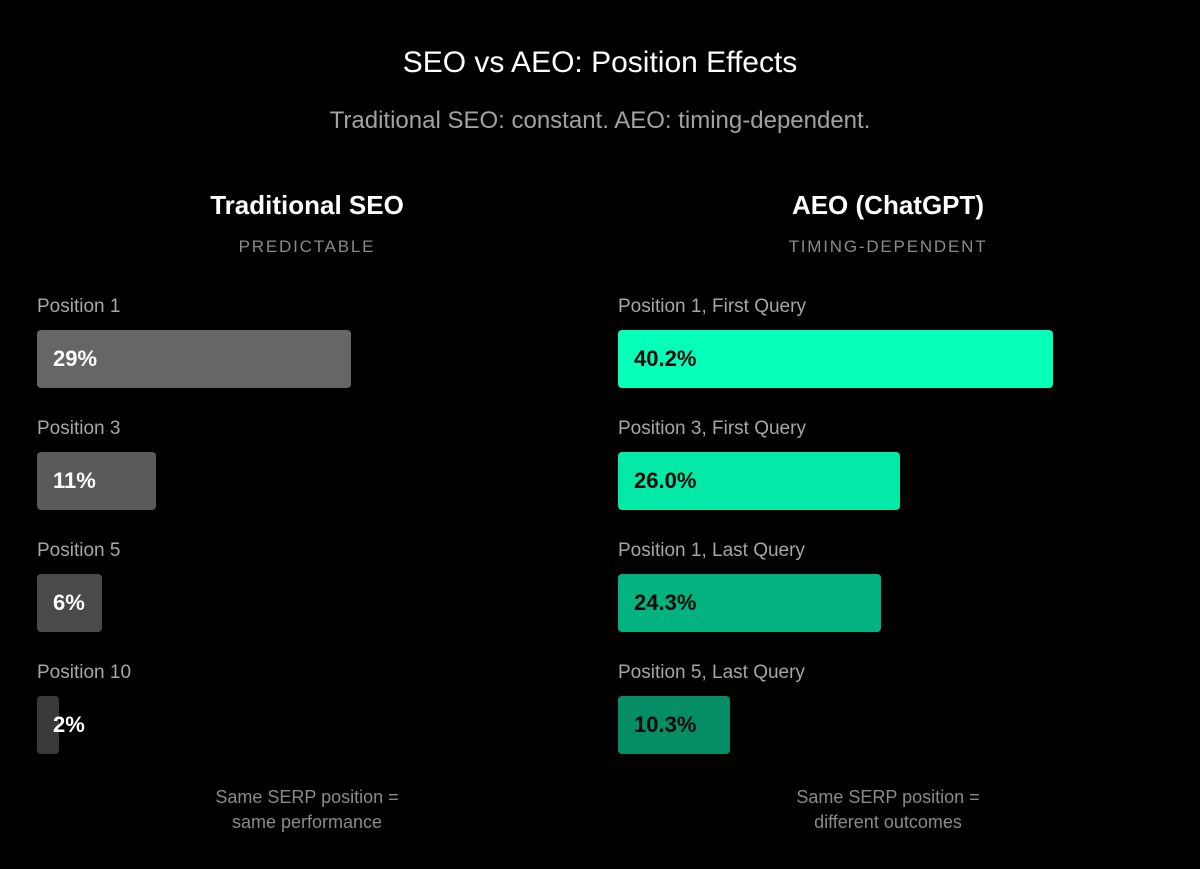 The width and height of the screenshot is (1200, 869). I want to click on seo-bar: 6%, so click(69, 603).